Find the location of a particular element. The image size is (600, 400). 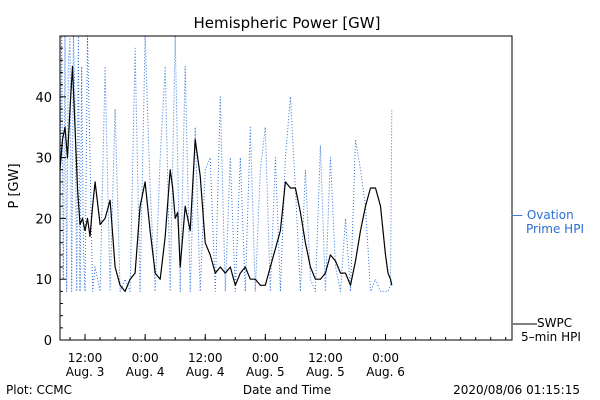

legend-swpc-label-2: 5–min HPI is located at coordinates (551, 337).